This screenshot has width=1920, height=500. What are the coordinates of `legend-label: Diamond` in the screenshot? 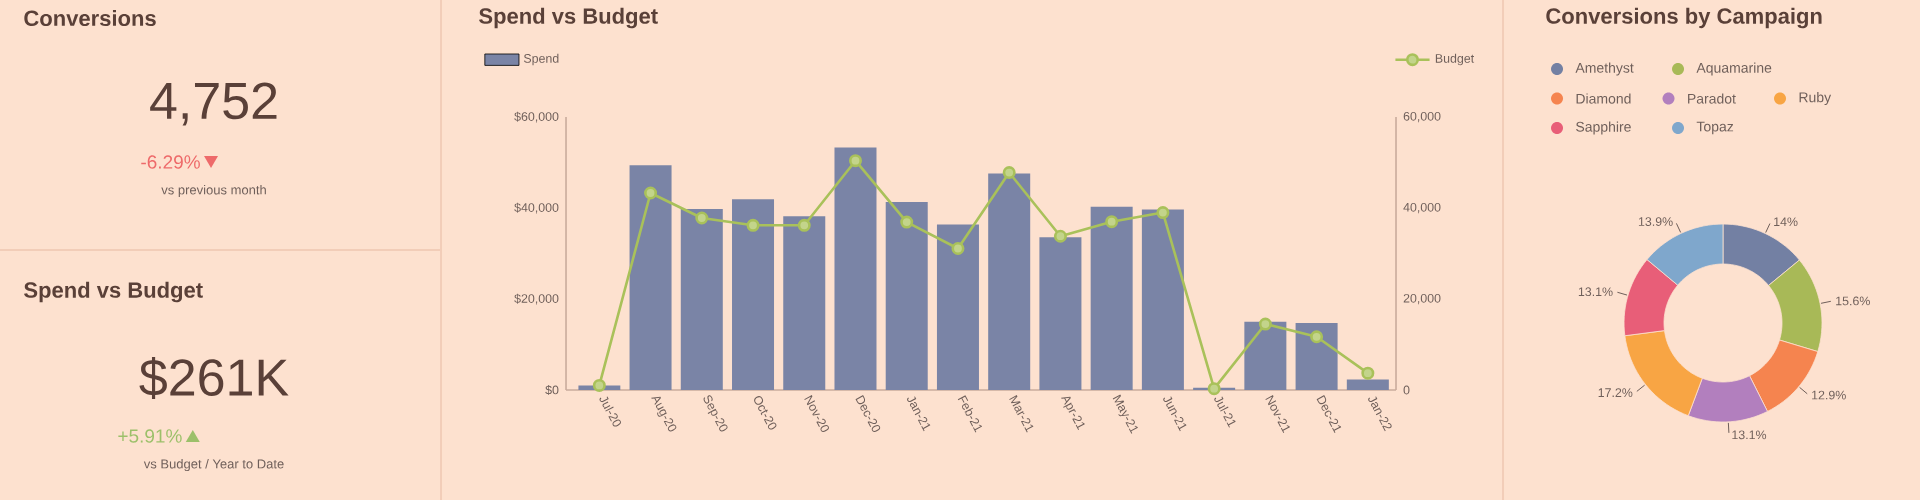 It's located at (1603, 98).